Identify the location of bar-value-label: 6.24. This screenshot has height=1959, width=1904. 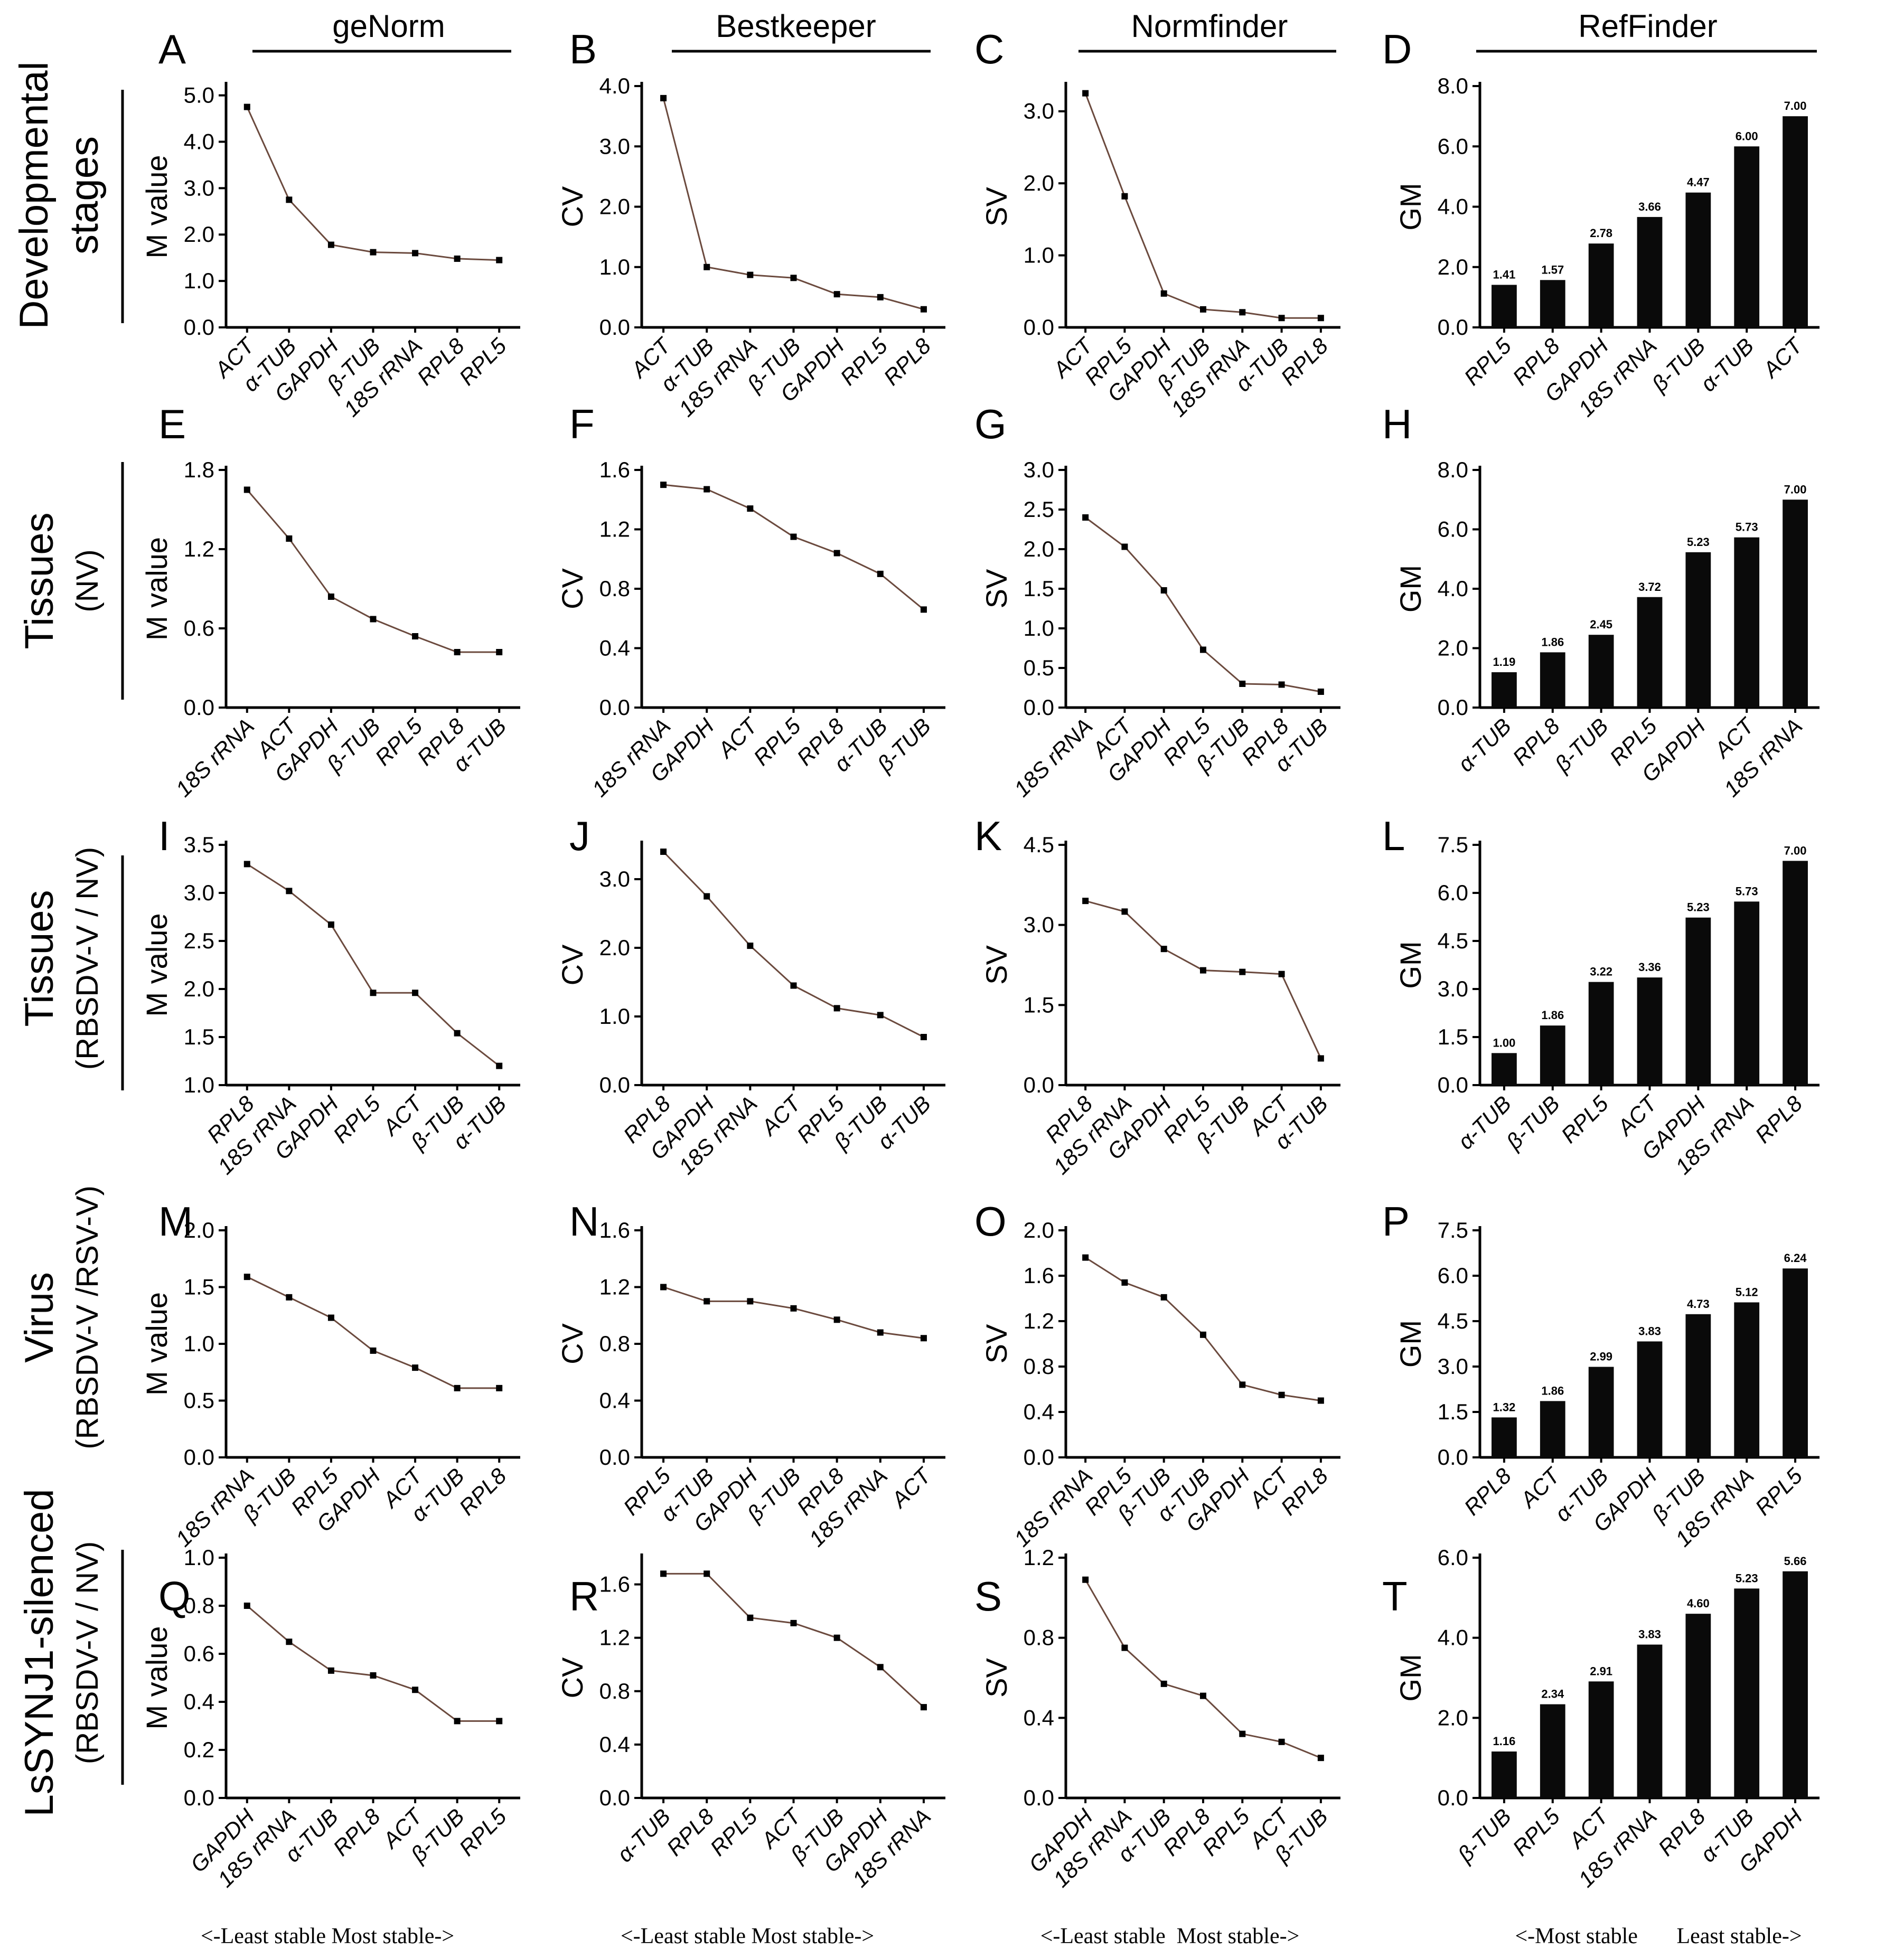
(1796, 1258).